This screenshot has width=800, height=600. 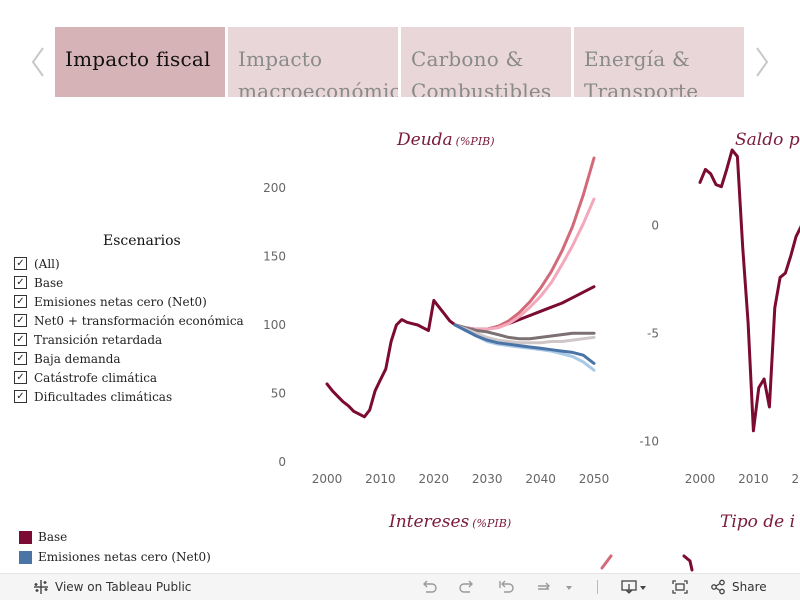 I want to click on share-label: Share, so click(x=749, y=587).